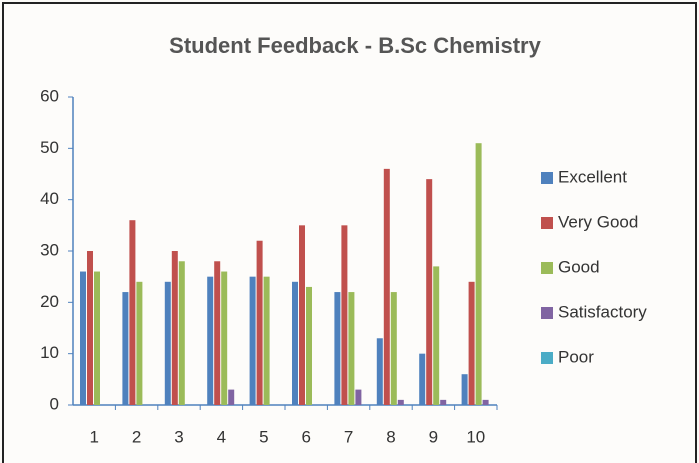 The image size is (699, 463). I want to click on x-tick-label: 3, so click(178, 436).